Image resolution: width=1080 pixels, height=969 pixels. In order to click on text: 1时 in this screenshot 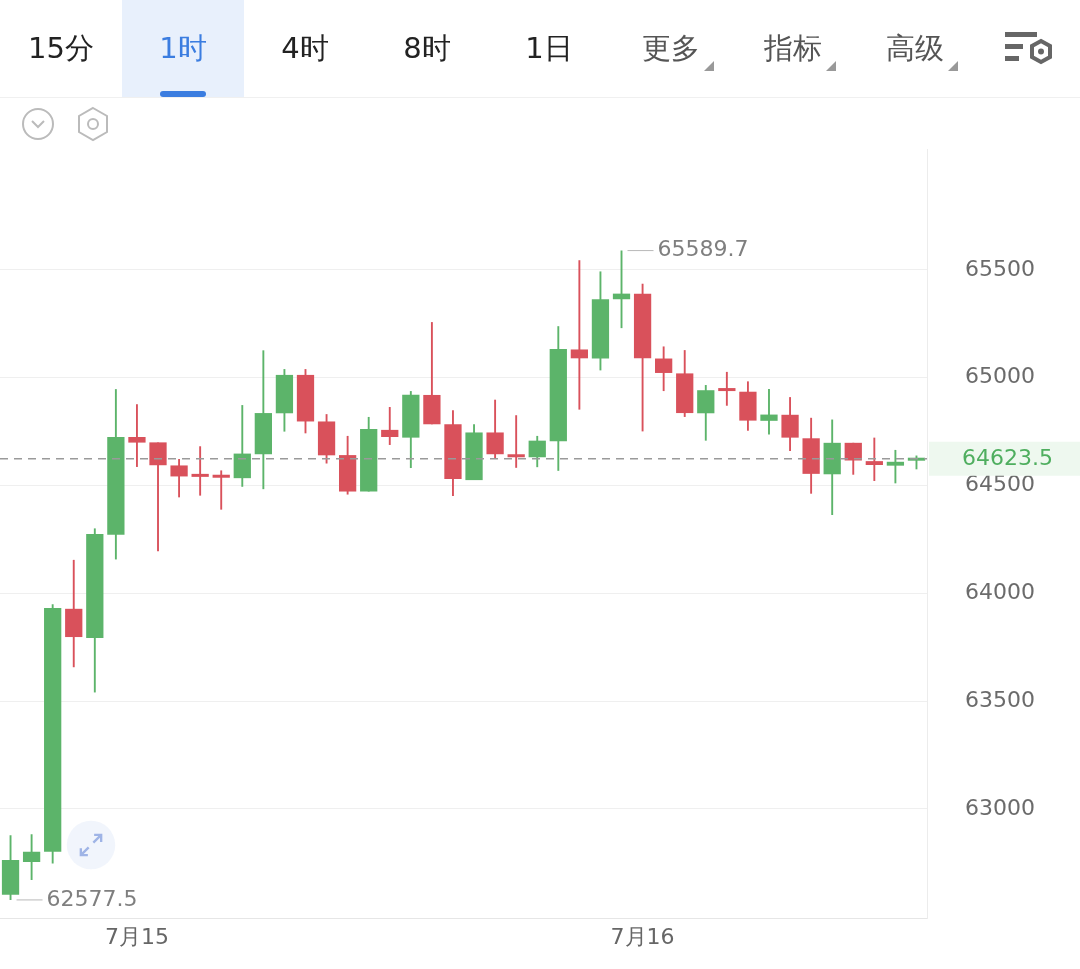, I will do `click(183, 48)`.